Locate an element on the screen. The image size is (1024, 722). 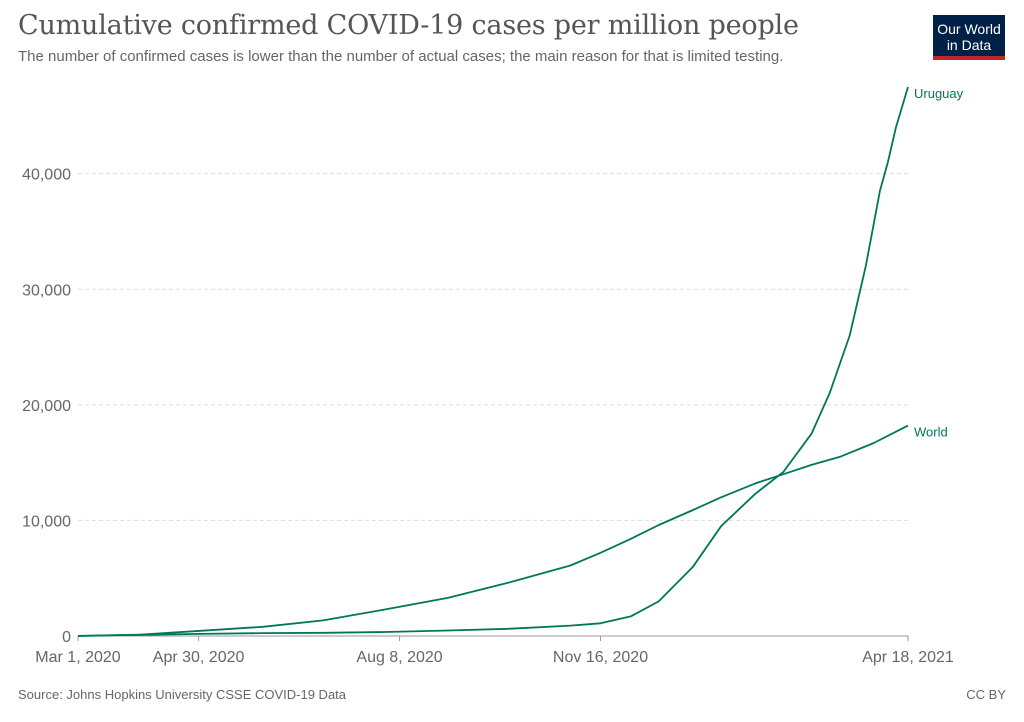
series-labels: Uruguay World is located at coordinates (939, 263).